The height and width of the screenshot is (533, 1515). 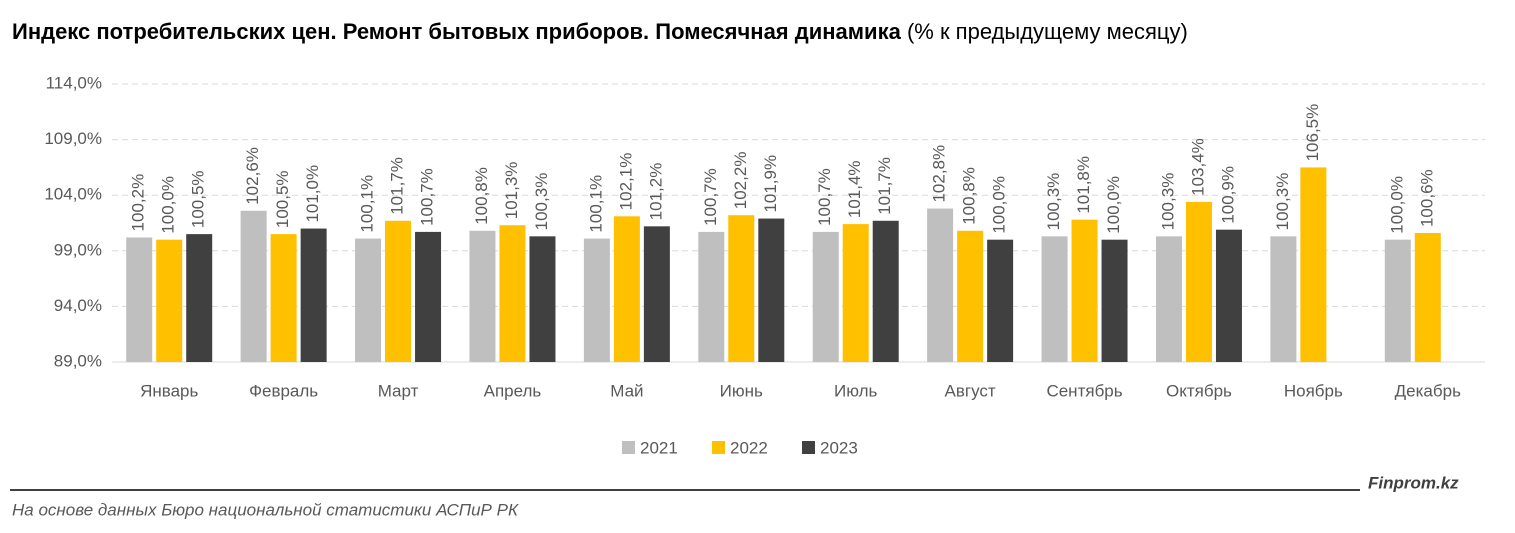 What do you see at coordinates (169, 390) in the screenshot?
I see `x-tick-label: Январь` at bounding box center [169, 390].